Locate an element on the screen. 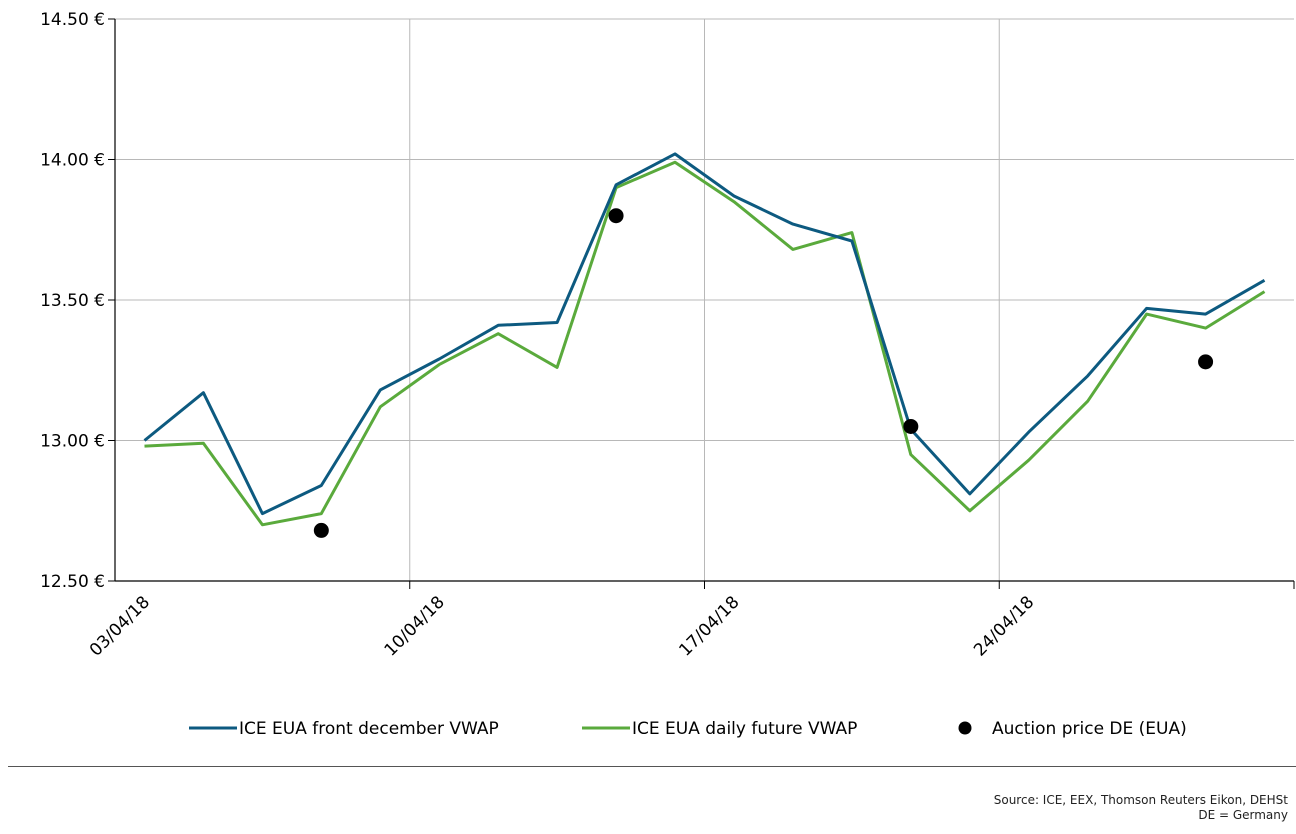 This screenshot has height=834, width=1296. x-axis-ticks: 03/04/18 10/04/18 17/04/18 24/04/18 is located at coordinates (690, 621).